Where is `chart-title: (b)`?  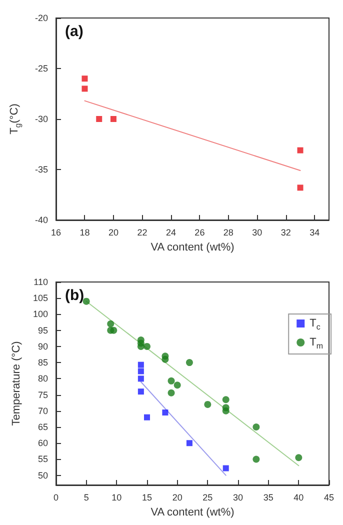
chart-title: (b) is located at coordinates (74, 295).